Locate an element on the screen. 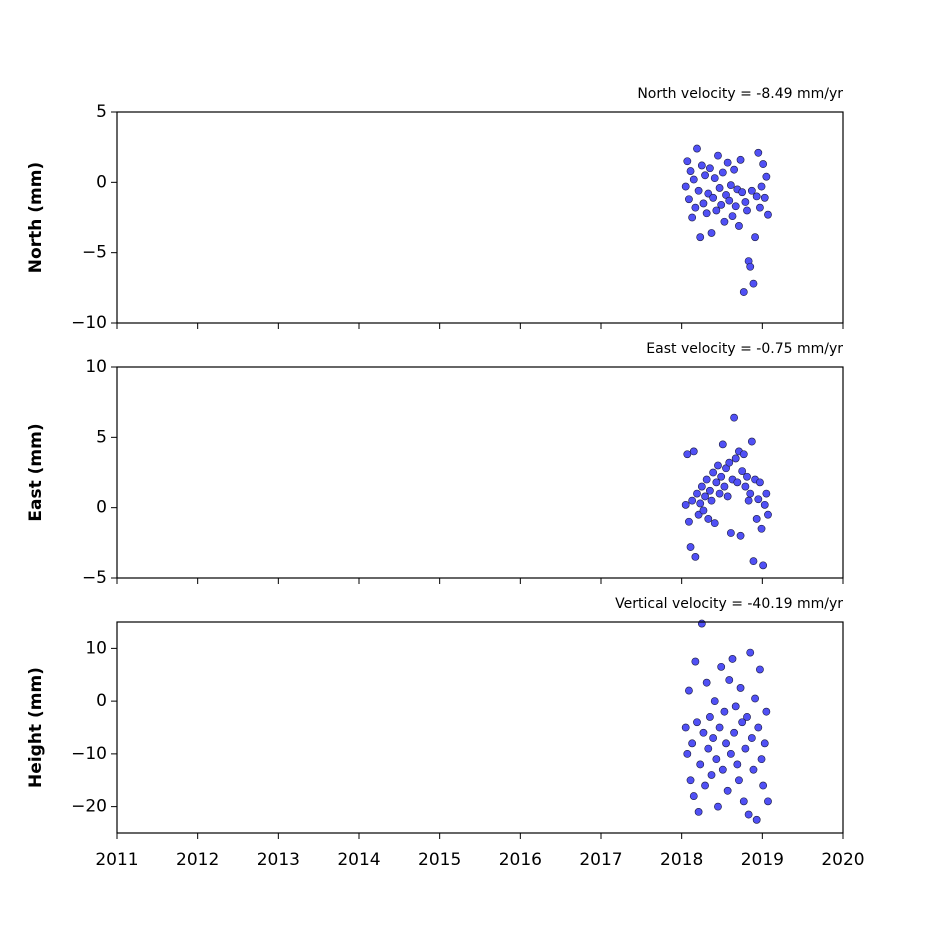 The image size is (937, 941). x-tick-label: 2019 is located at coordinates (762, 860).